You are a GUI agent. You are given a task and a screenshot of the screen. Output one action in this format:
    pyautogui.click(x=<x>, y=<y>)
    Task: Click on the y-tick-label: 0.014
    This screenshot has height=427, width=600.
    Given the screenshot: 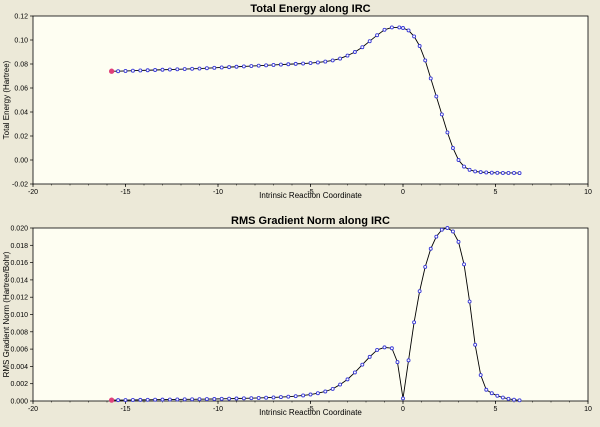 What is the action you would take?
    pyautogui.click(x=19, y=280)
    